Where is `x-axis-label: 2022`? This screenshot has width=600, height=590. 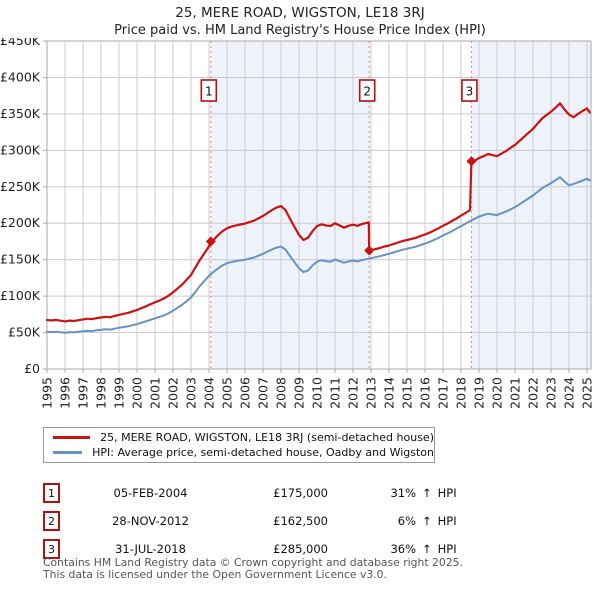
x-axis-label: 2022 is located at coordinates (533, 393).